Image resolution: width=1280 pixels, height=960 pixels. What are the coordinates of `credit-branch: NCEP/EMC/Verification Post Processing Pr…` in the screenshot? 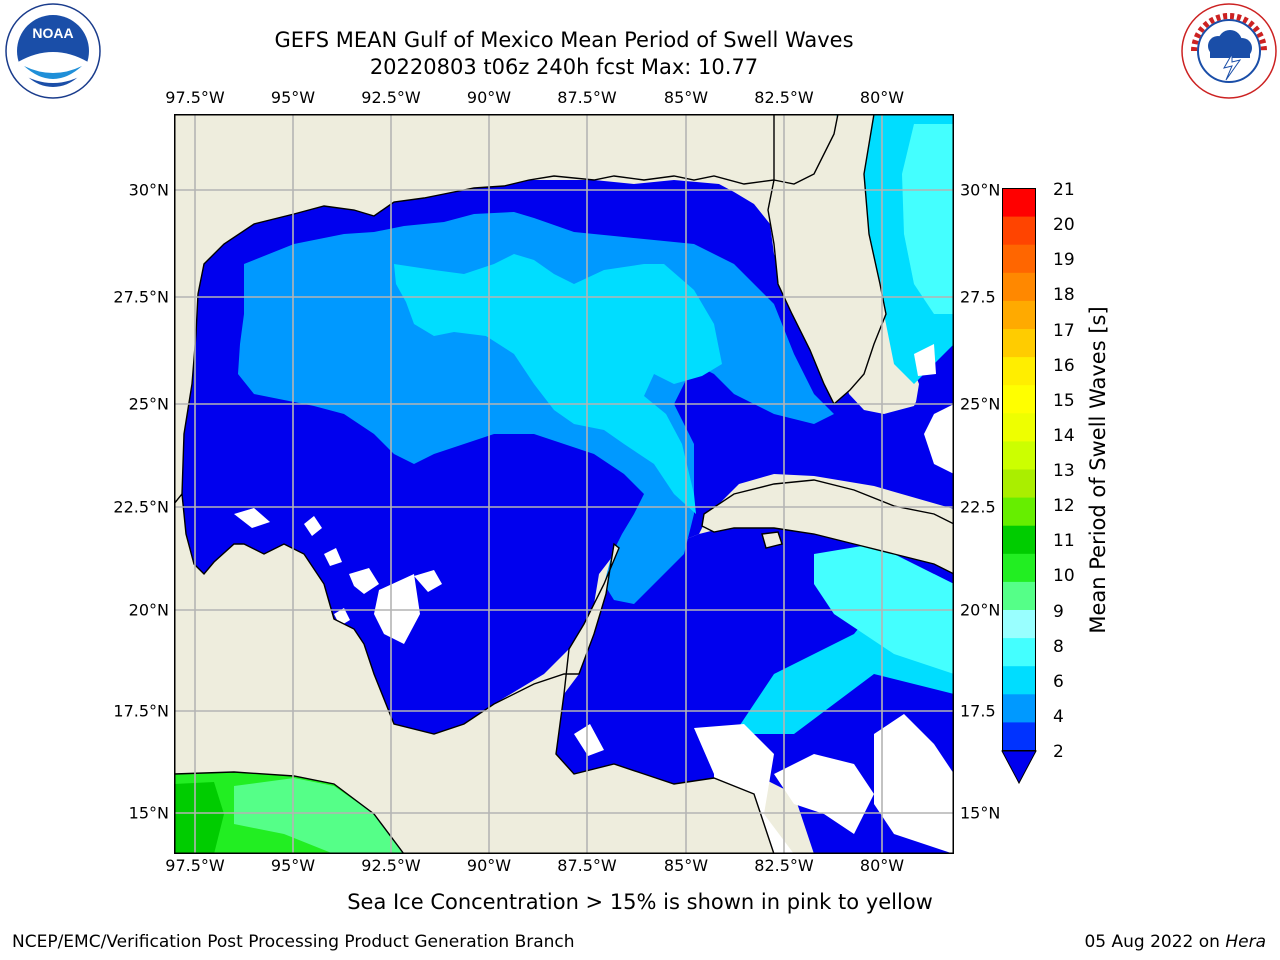 It's located at (293, 942).